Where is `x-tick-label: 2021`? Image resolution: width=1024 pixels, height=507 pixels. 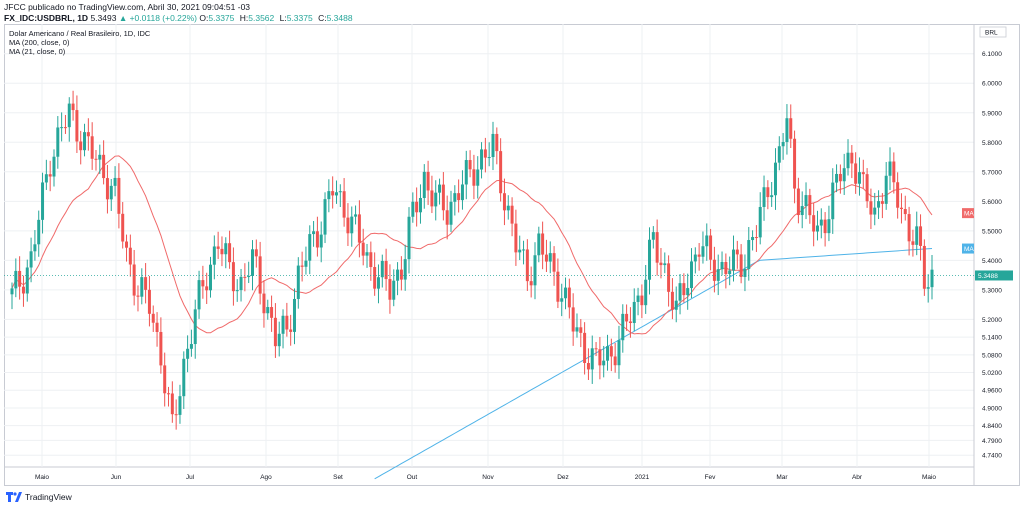 x-tick-label: 2021 is located at coordinates (642, 477).